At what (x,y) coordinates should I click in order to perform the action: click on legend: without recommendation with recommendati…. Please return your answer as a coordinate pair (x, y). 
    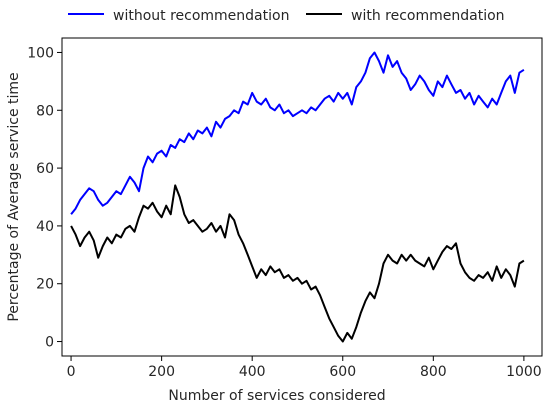
    Looking at the image, I should click on (286, 16).